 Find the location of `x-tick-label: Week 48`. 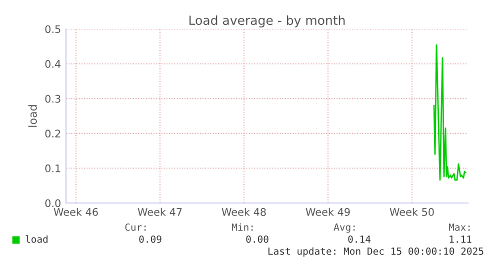

x-tick-label: Week 48 is located at coordinates (244, 212).